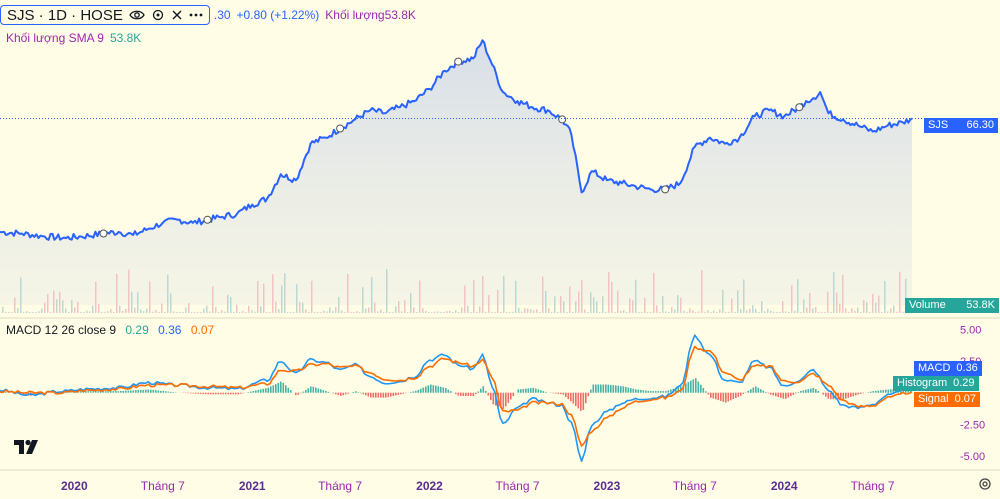 The width and height of the screenshot is (1000, 499). Describe the element at coordinates (458, 61) in the screenshot. I see `dividend-marker` at that location.